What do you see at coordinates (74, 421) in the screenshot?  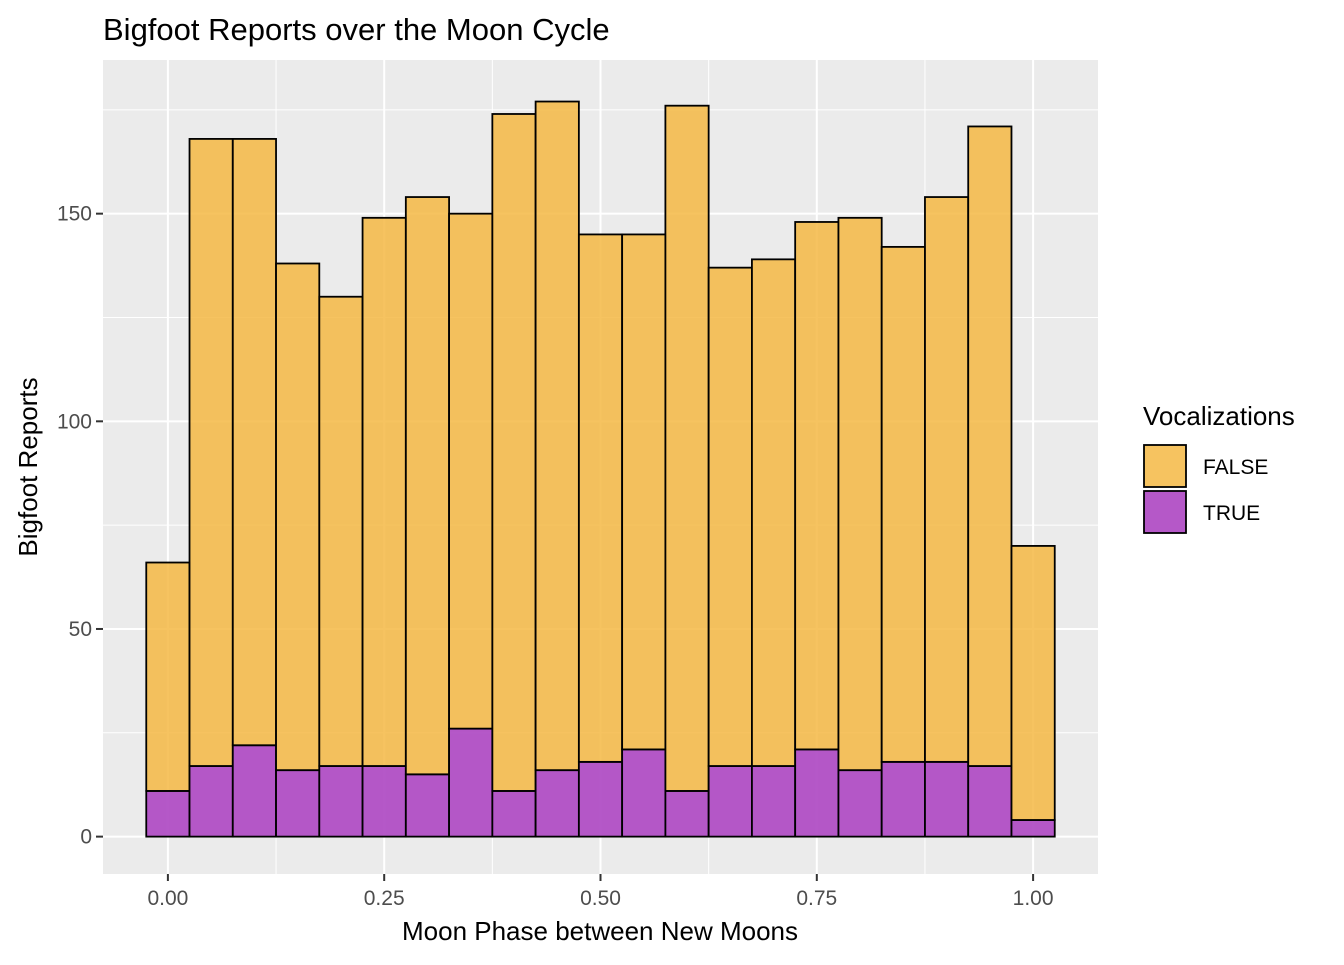 I see `y-tick-label: 100` at bounding box center [74, 421].